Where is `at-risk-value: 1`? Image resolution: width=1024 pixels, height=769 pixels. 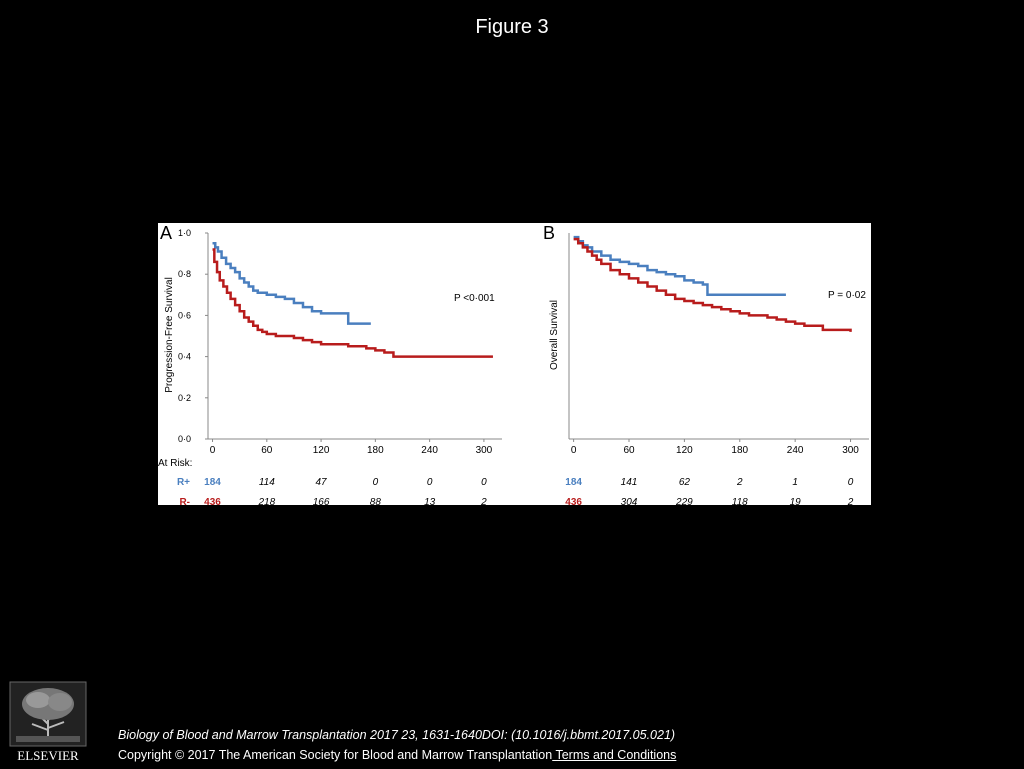 at-risk-value: 1 is located at coordinates (795, 482).